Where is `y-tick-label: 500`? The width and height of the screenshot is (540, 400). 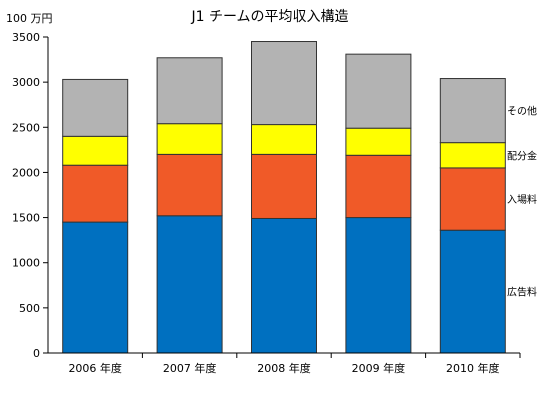
y-tick-label: 500 is located at coordinates (29, 308).